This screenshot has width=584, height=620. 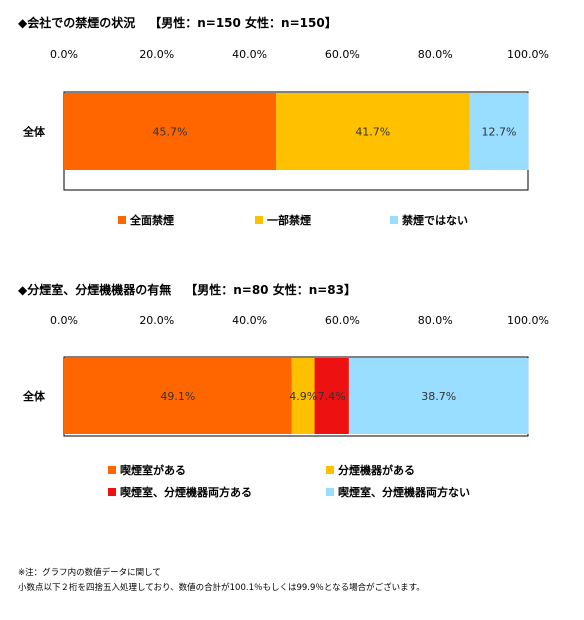 I want to click on chart2-tick-label: 100.0%, so click(x=528, y=320).